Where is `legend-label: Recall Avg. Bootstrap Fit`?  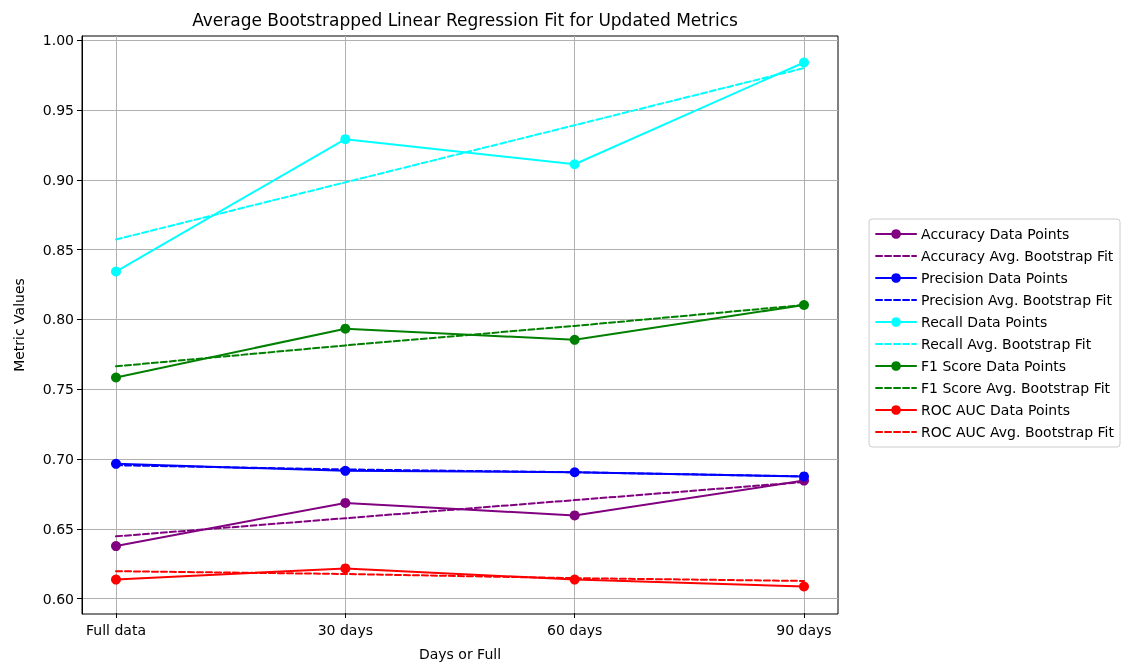
legend-label: Recall Avg. Bootstrap Fit is located at coordinates (1006, 344).